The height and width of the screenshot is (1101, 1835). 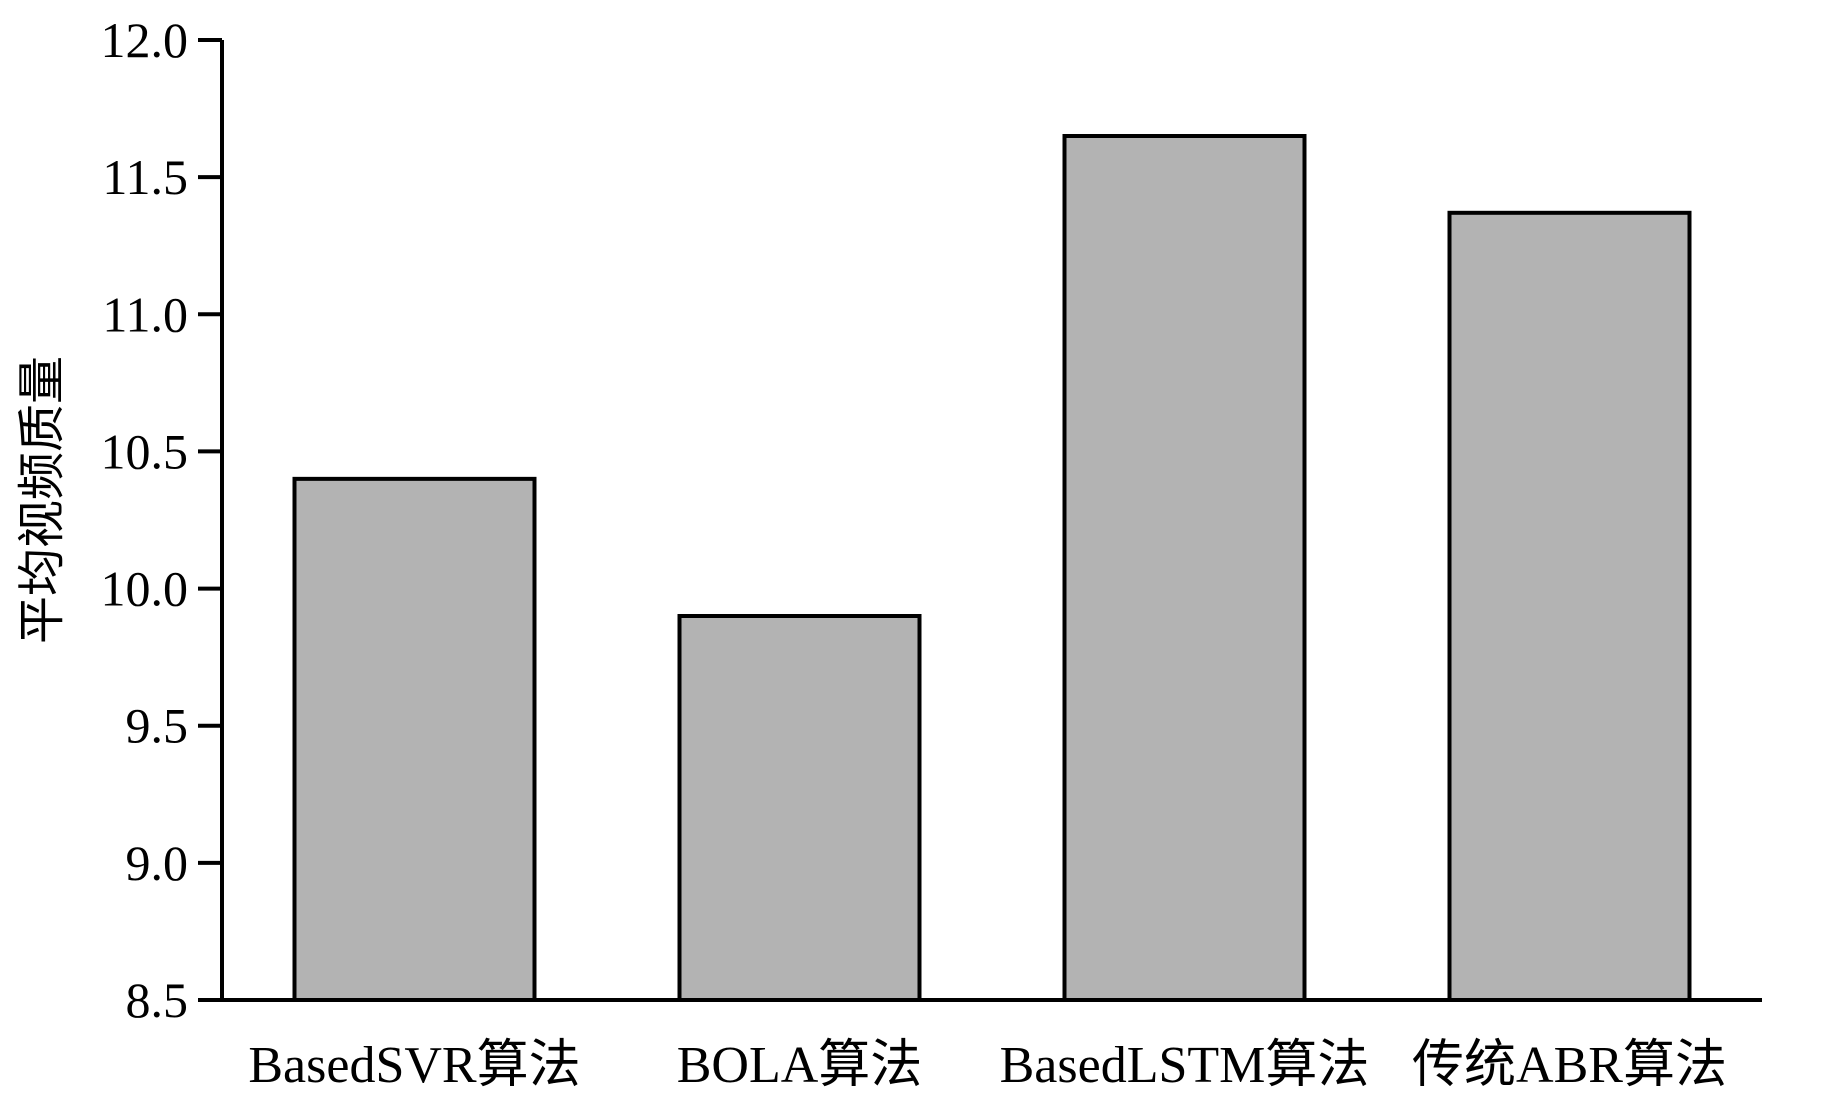 What do you see at coordinates (145, 589) in the screenshot?
I see `y-tick-label: 10.0` at bounding box center [145, 589].